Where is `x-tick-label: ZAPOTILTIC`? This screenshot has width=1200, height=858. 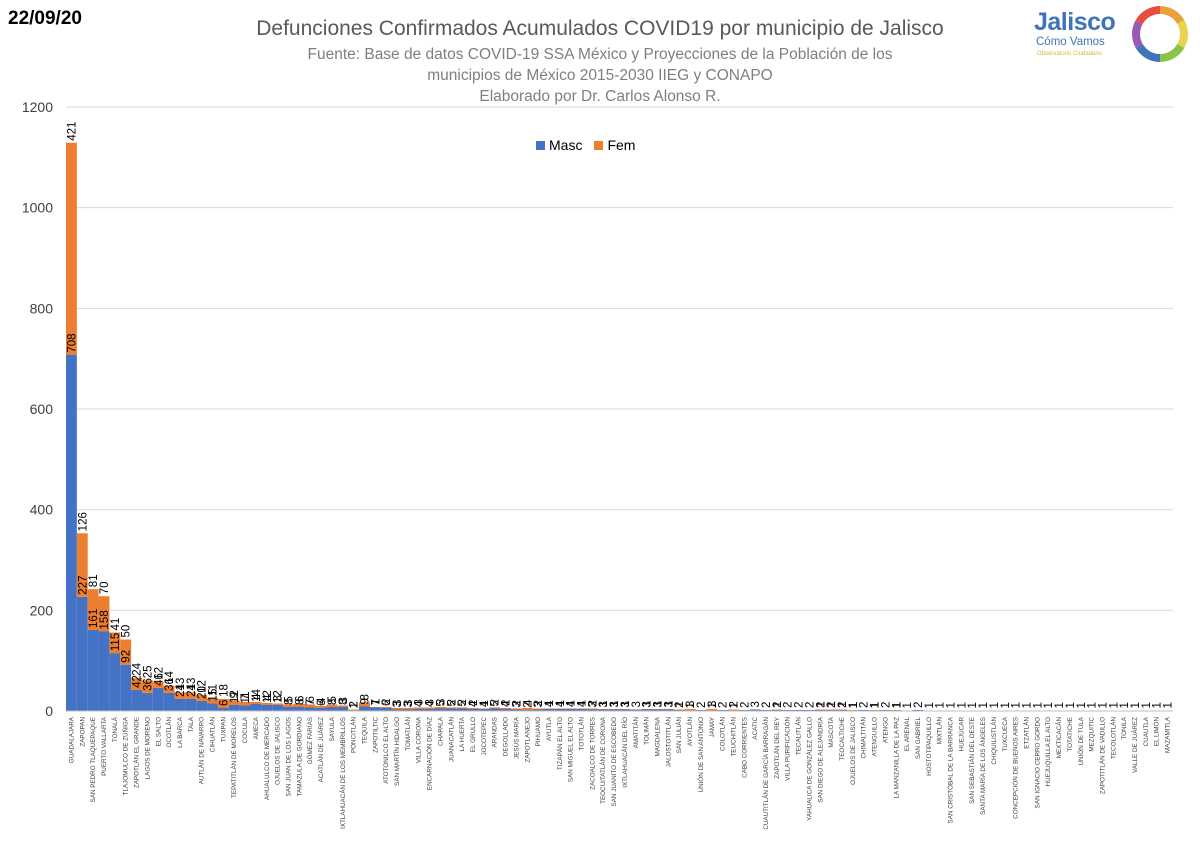
x-tick-label: ZAPOTILTIC is located at coordinates (375, 735).